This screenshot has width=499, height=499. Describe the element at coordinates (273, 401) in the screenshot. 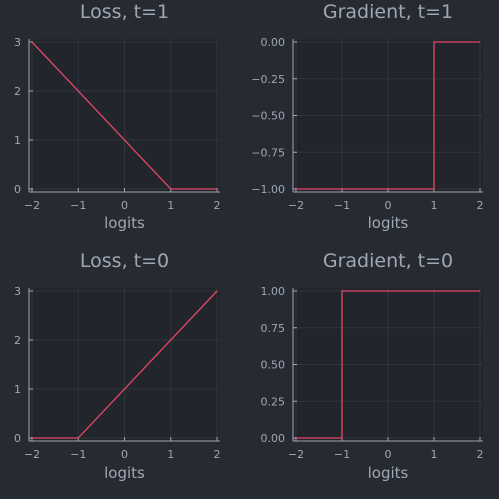

I see `y-tick-label: 0.25` at that location.